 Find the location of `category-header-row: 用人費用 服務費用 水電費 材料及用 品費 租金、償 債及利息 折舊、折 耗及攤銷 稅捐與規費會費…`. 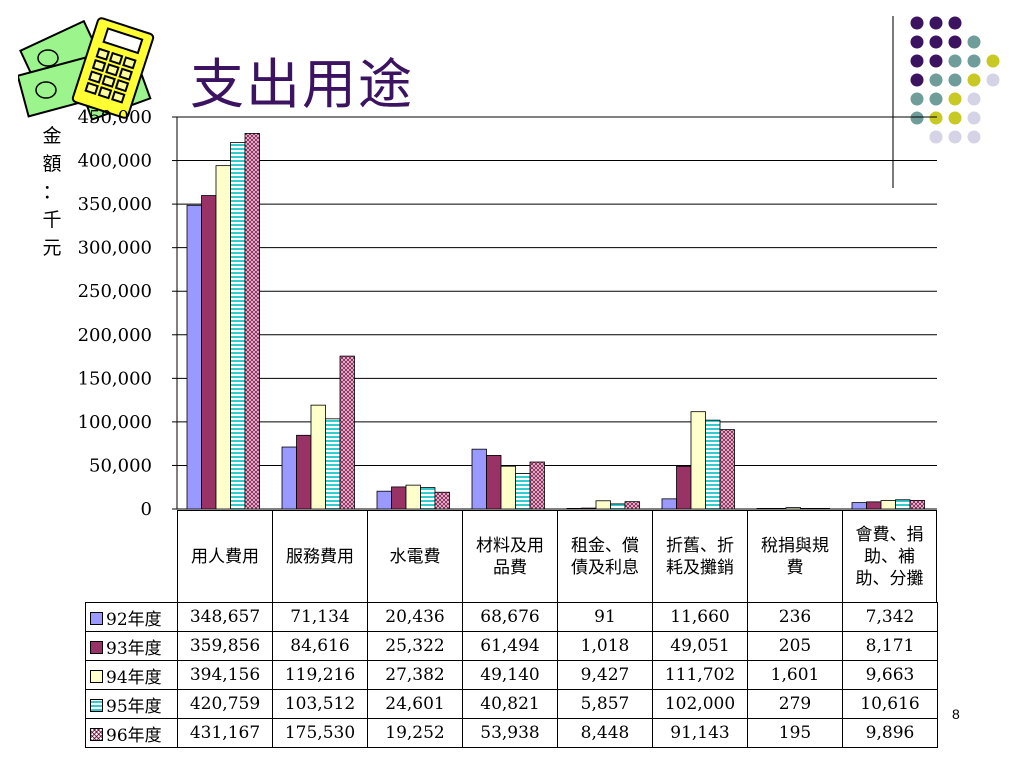

category-header-row: 用人費用 服務費用 水電費 材料及用 品費 租金、償 債及利息 折舊、折 耗及攤銷 稅捐與規費會費… is located at coordinates (557, 556).